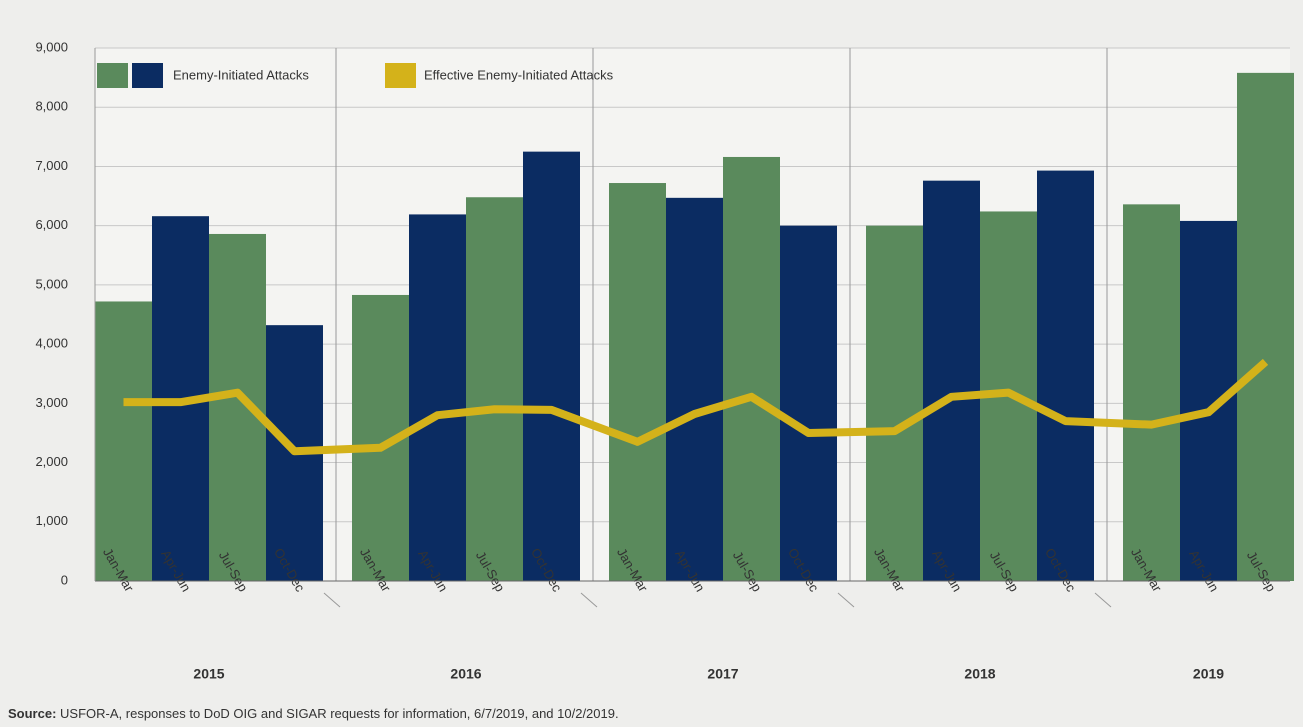 This screenshot has width=1303, height=727. Describe the element at coordinates (32, 713) in the screenshot. I see `source-label: Source:` at that location.